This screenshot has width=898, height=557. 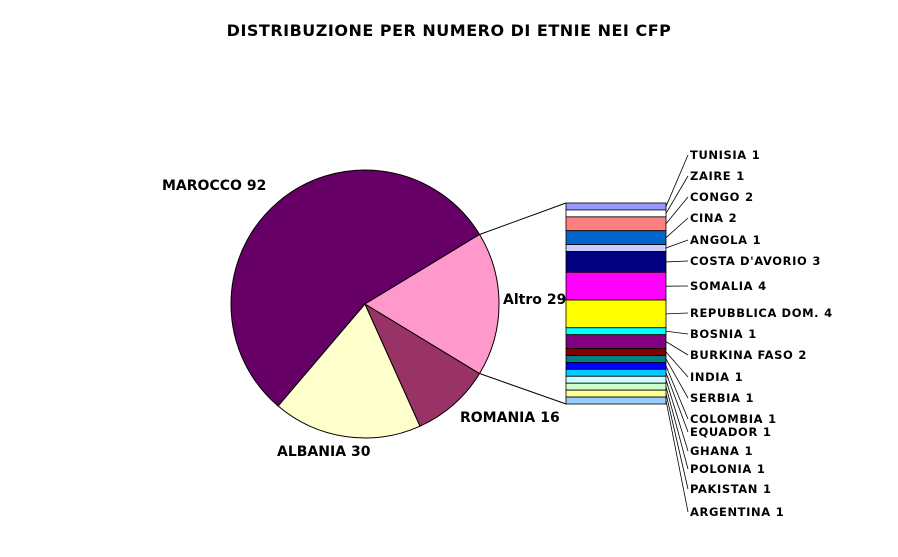 What do you see at coordinates (741, 355) in the screenshot?
I see `segment-label-name: BURKINA FASO` at bounding box center [741, 355].